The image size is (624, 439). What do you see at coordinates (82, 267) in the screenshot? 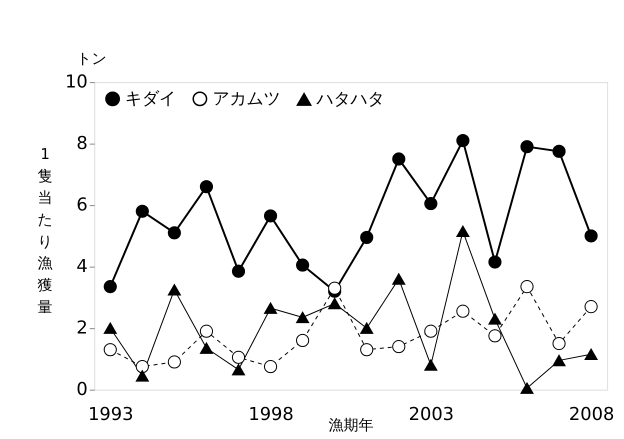
I see `y-tick-label: 4` at bounding box center [82, 267].